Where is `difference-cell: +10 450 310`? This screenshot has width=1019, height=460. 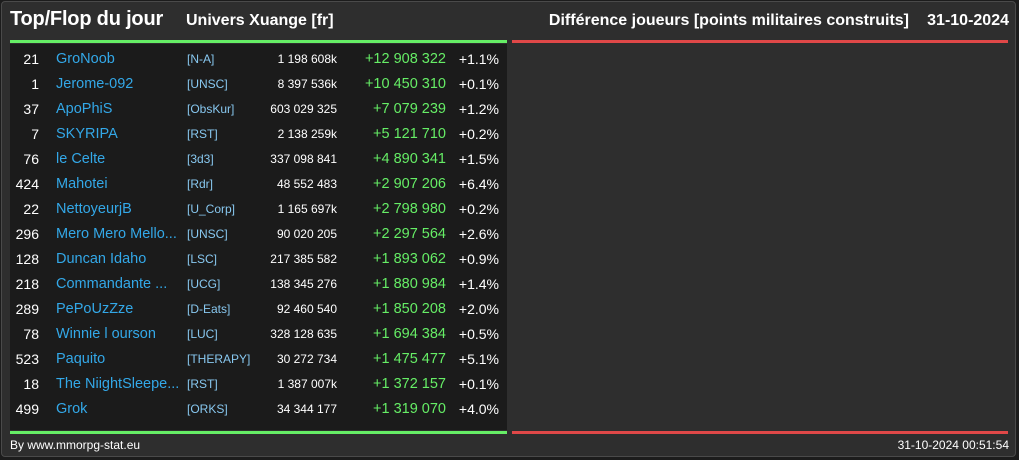
difference-cell: +10 450 310 is located at coordinates (405, 84).